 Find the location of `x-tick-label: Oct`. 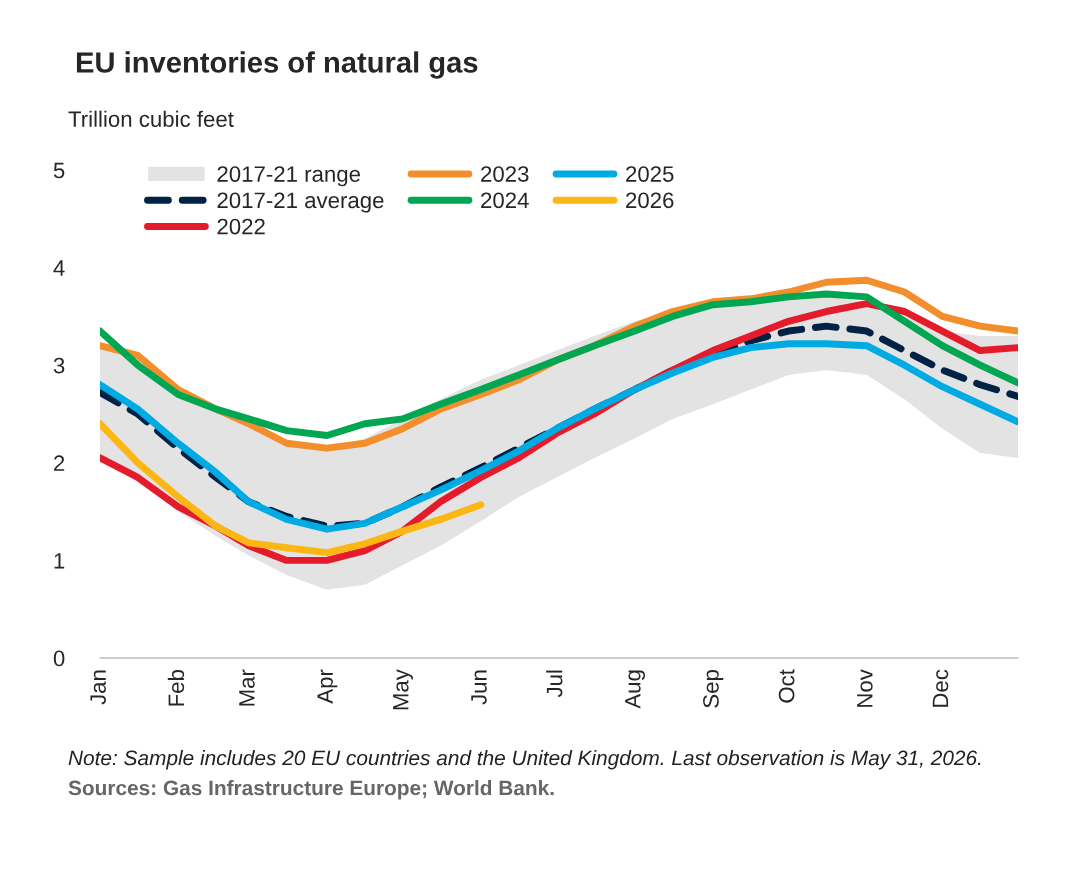

x-tick-label: Oct is located at coordinates (786, 686).